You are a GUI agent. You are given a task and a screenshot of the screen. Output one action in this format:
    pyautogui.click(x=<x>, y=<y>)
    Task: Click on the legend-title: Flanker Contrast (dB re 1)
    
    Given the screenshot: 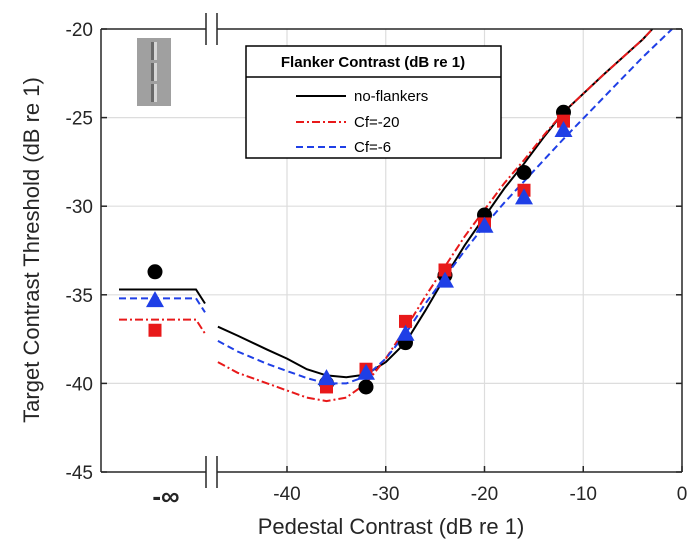 What is the action you would take?
    pyautogui.click(x=373, y=62)
    